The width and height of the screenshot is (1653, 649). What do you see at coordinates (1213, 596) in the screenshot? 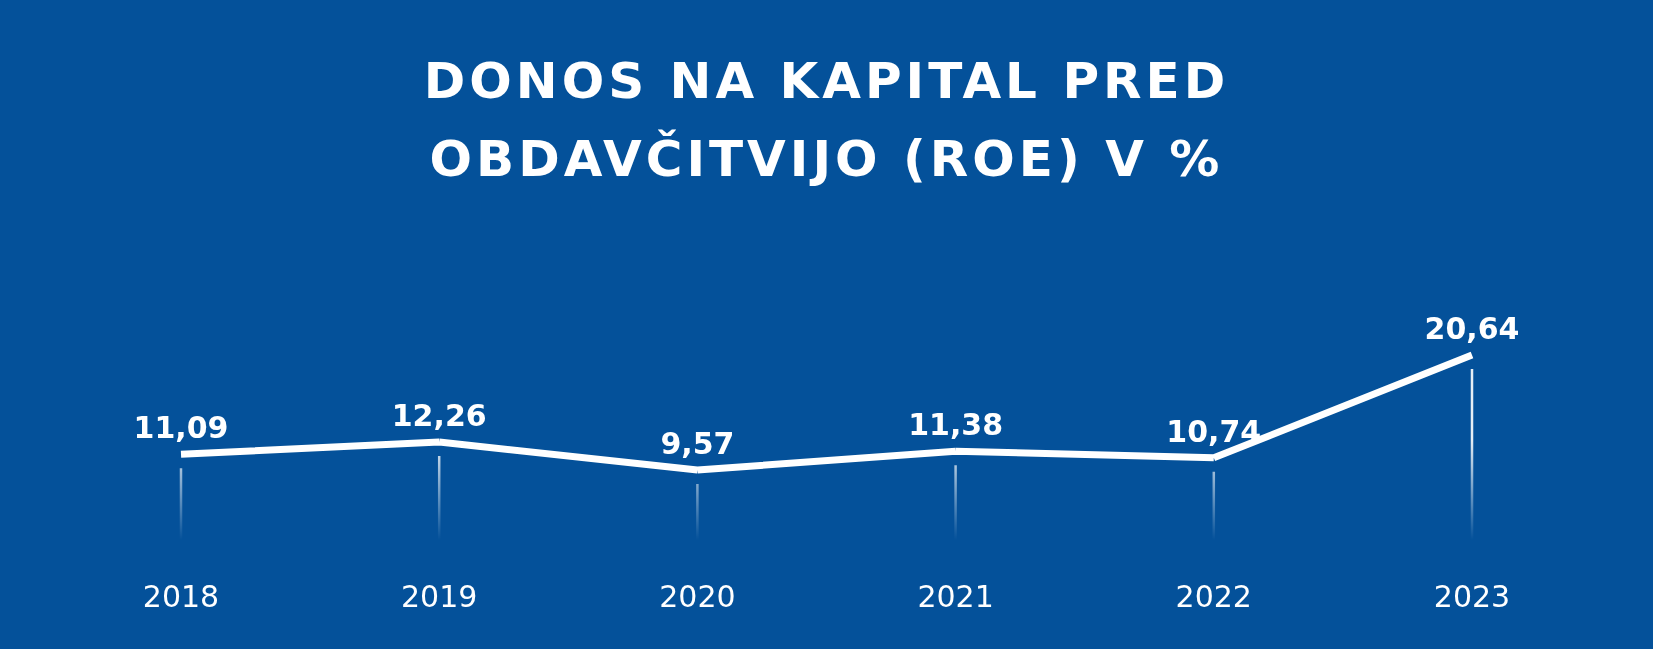
I see `x-tick-label: 2022` at bounding box center [1213, 596].